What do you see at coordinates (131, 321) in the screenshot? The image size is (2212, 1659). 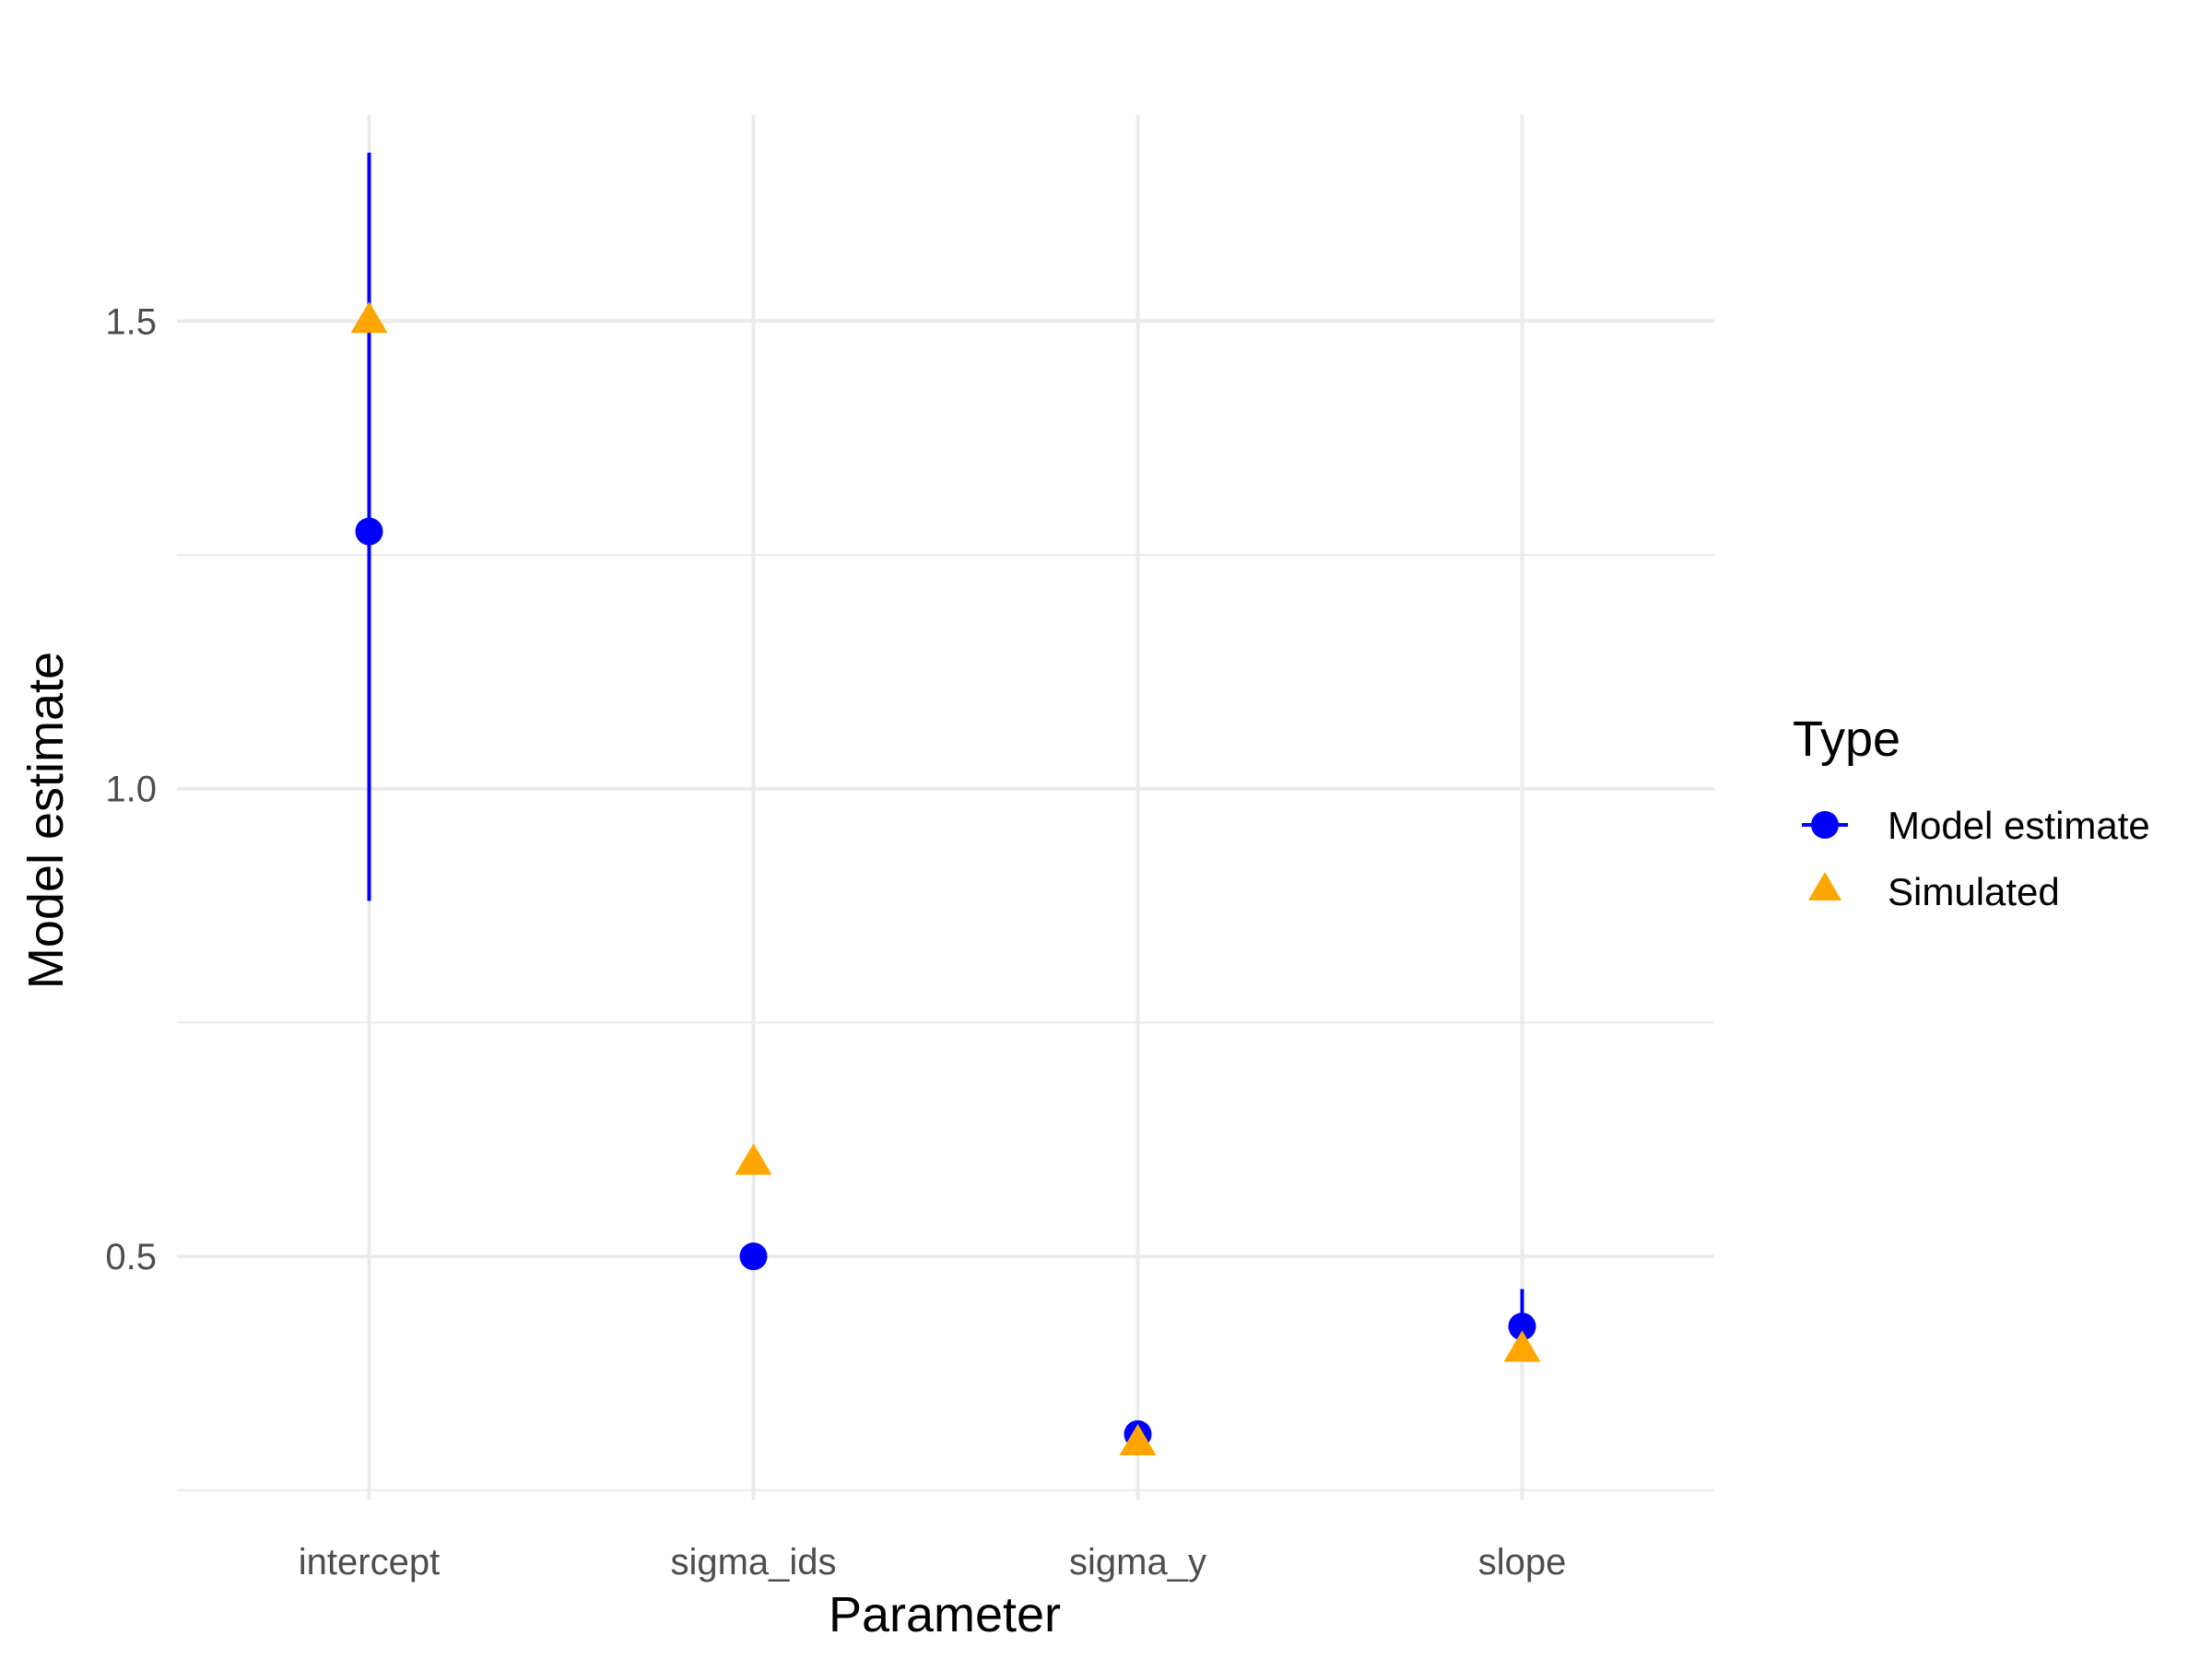 I see `y-tick-label: 1.5` at bounding box center [131, 321].